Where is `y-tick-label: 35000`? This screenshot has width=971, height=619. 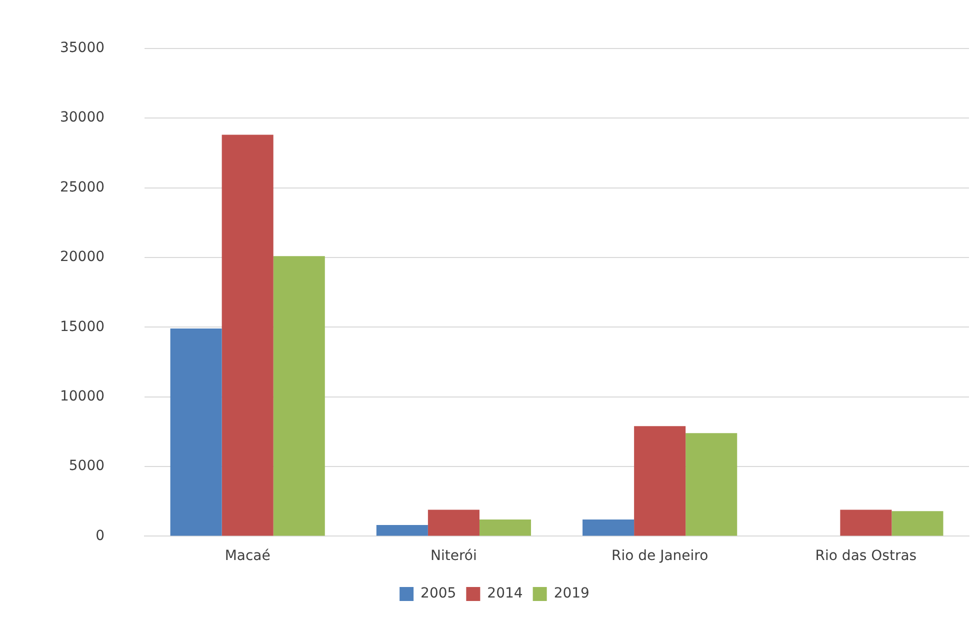 y-tick-label: 35000 is located at coordinates (82, 48).